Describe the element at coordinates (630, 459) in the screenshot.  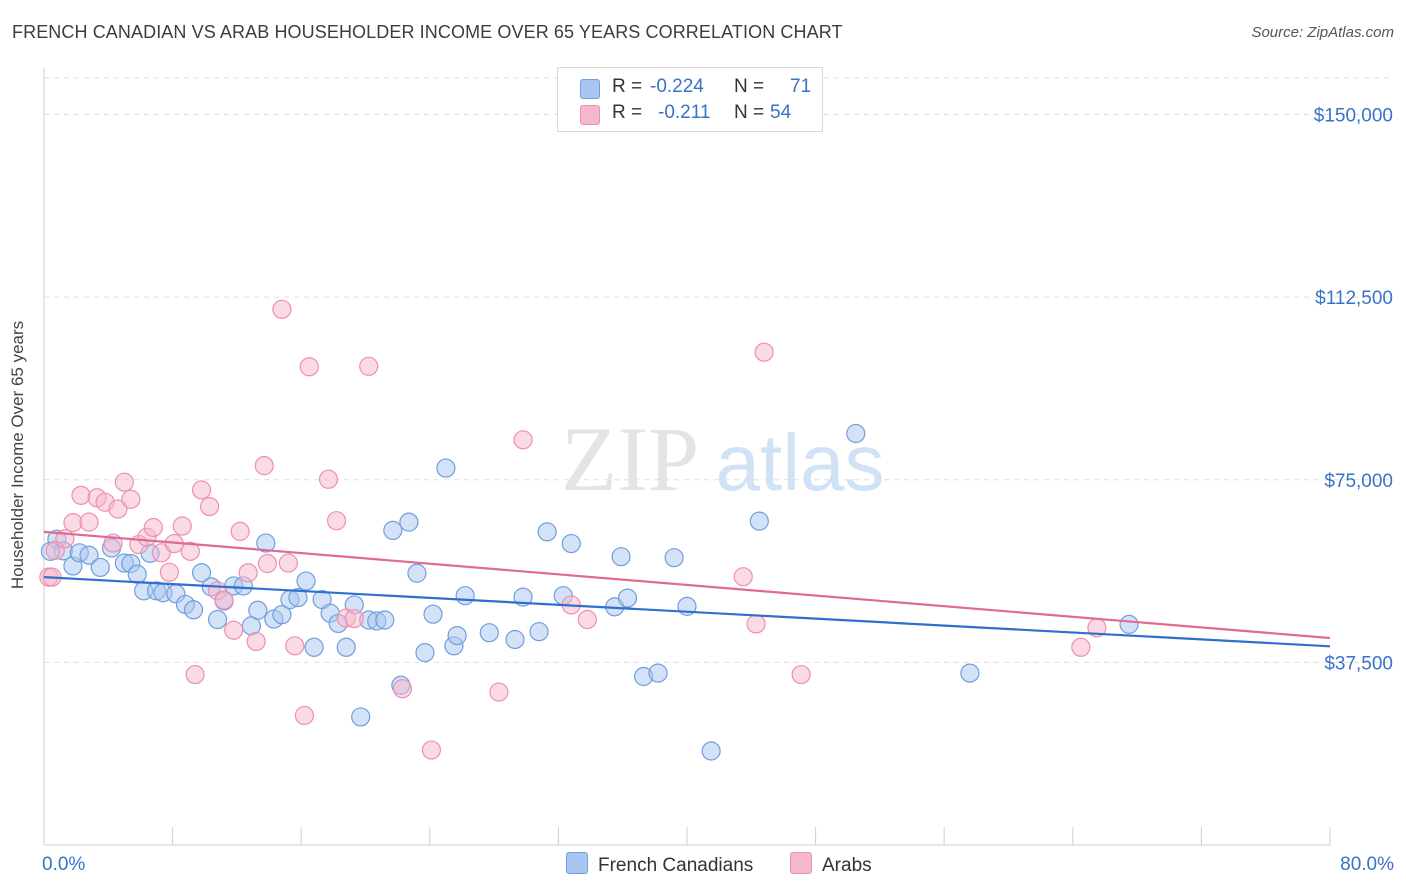
I see `watermark-zip: ZIP` at that location.